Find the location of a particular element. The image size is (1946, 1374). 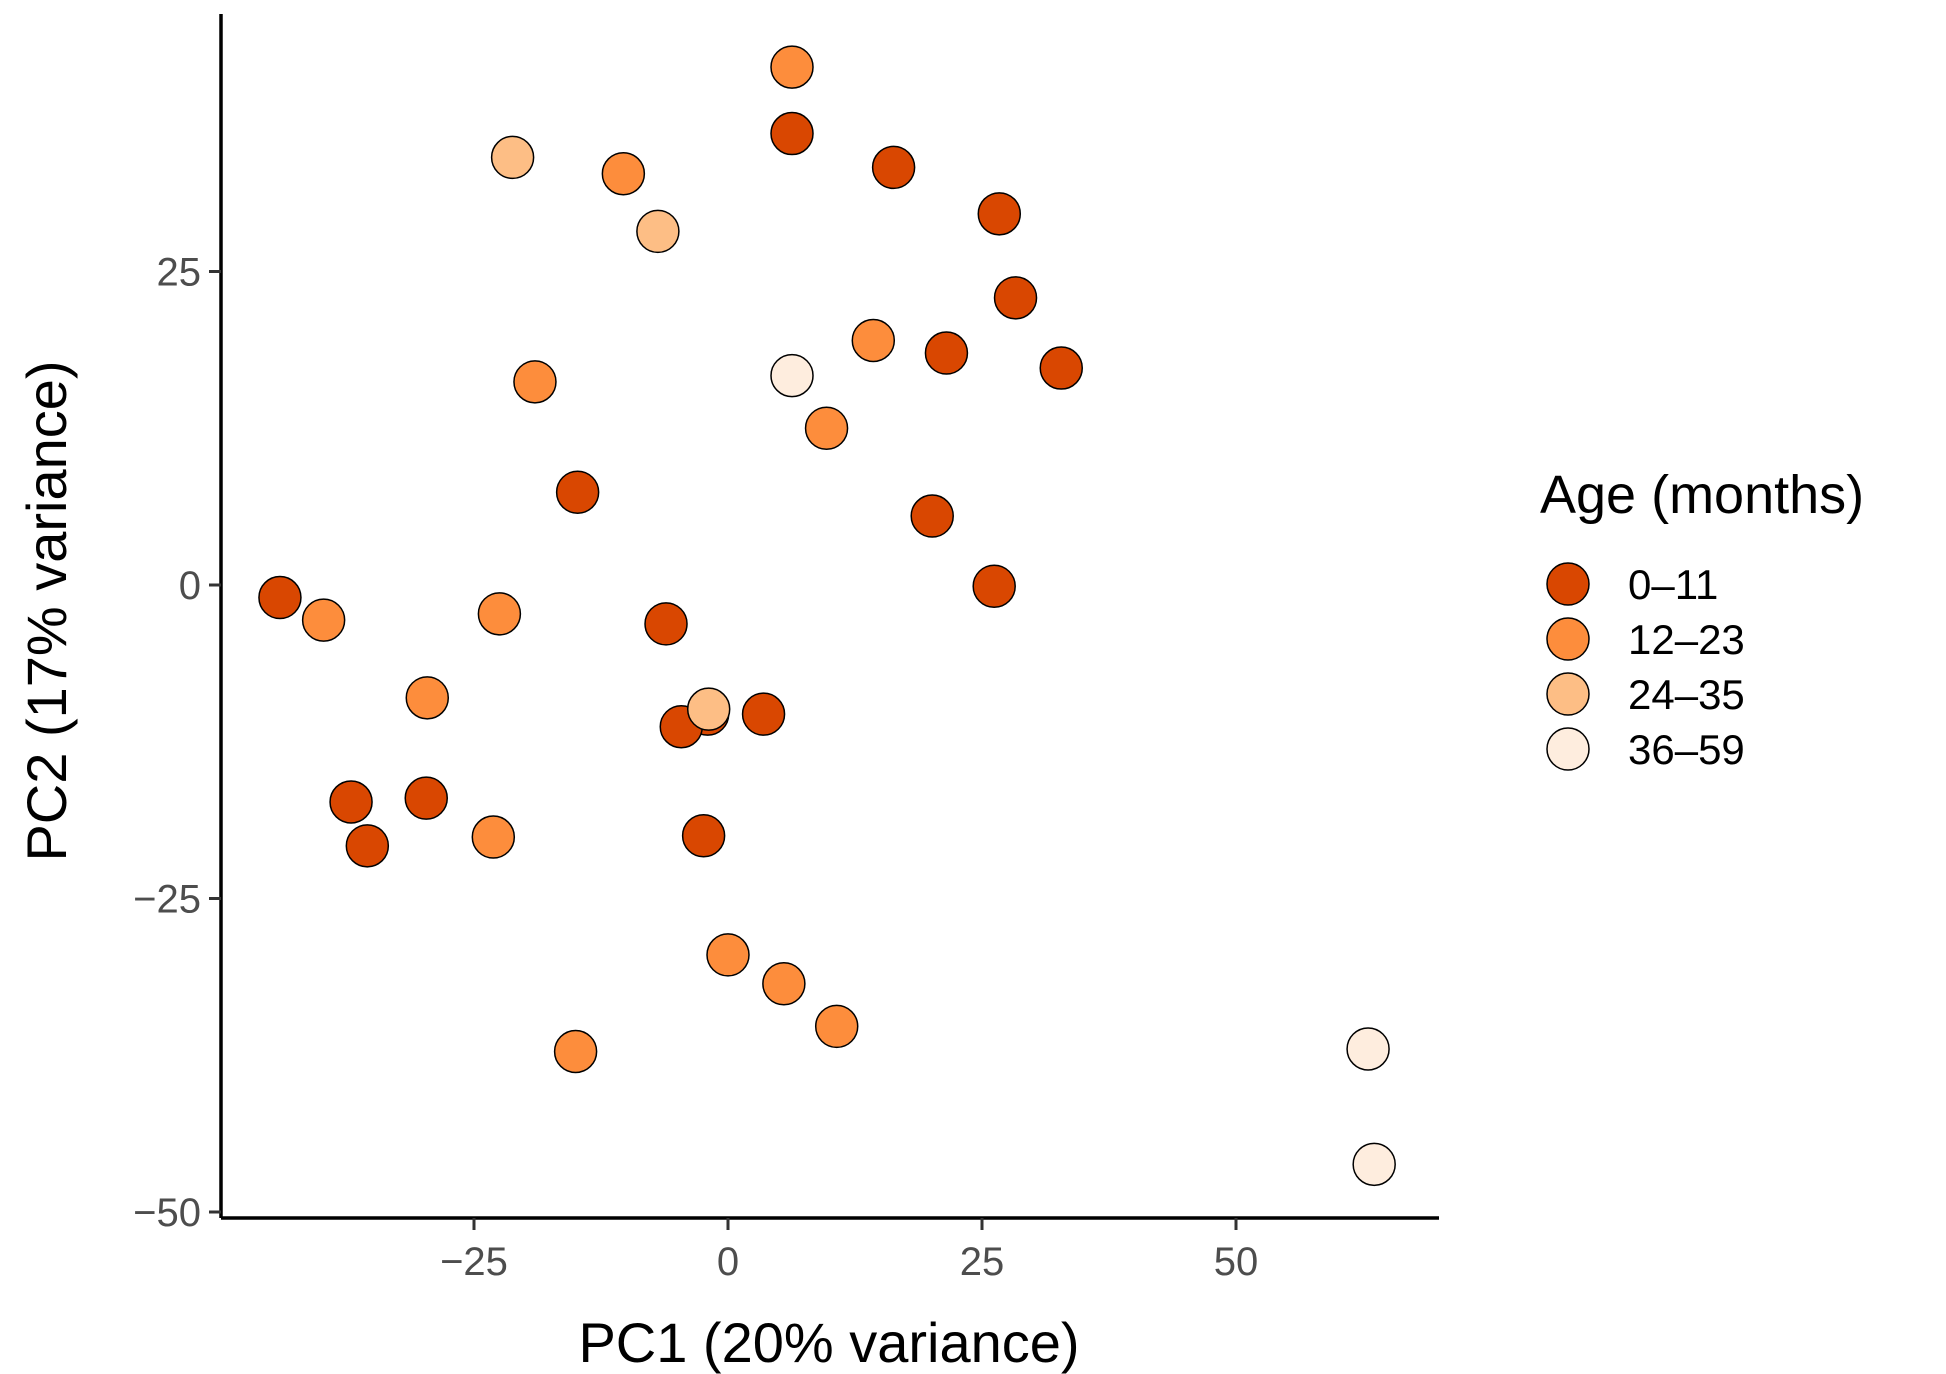

legend: Age (months) 0–11 12–23 24–35 36–59 is located at coordinates (1702, 619).